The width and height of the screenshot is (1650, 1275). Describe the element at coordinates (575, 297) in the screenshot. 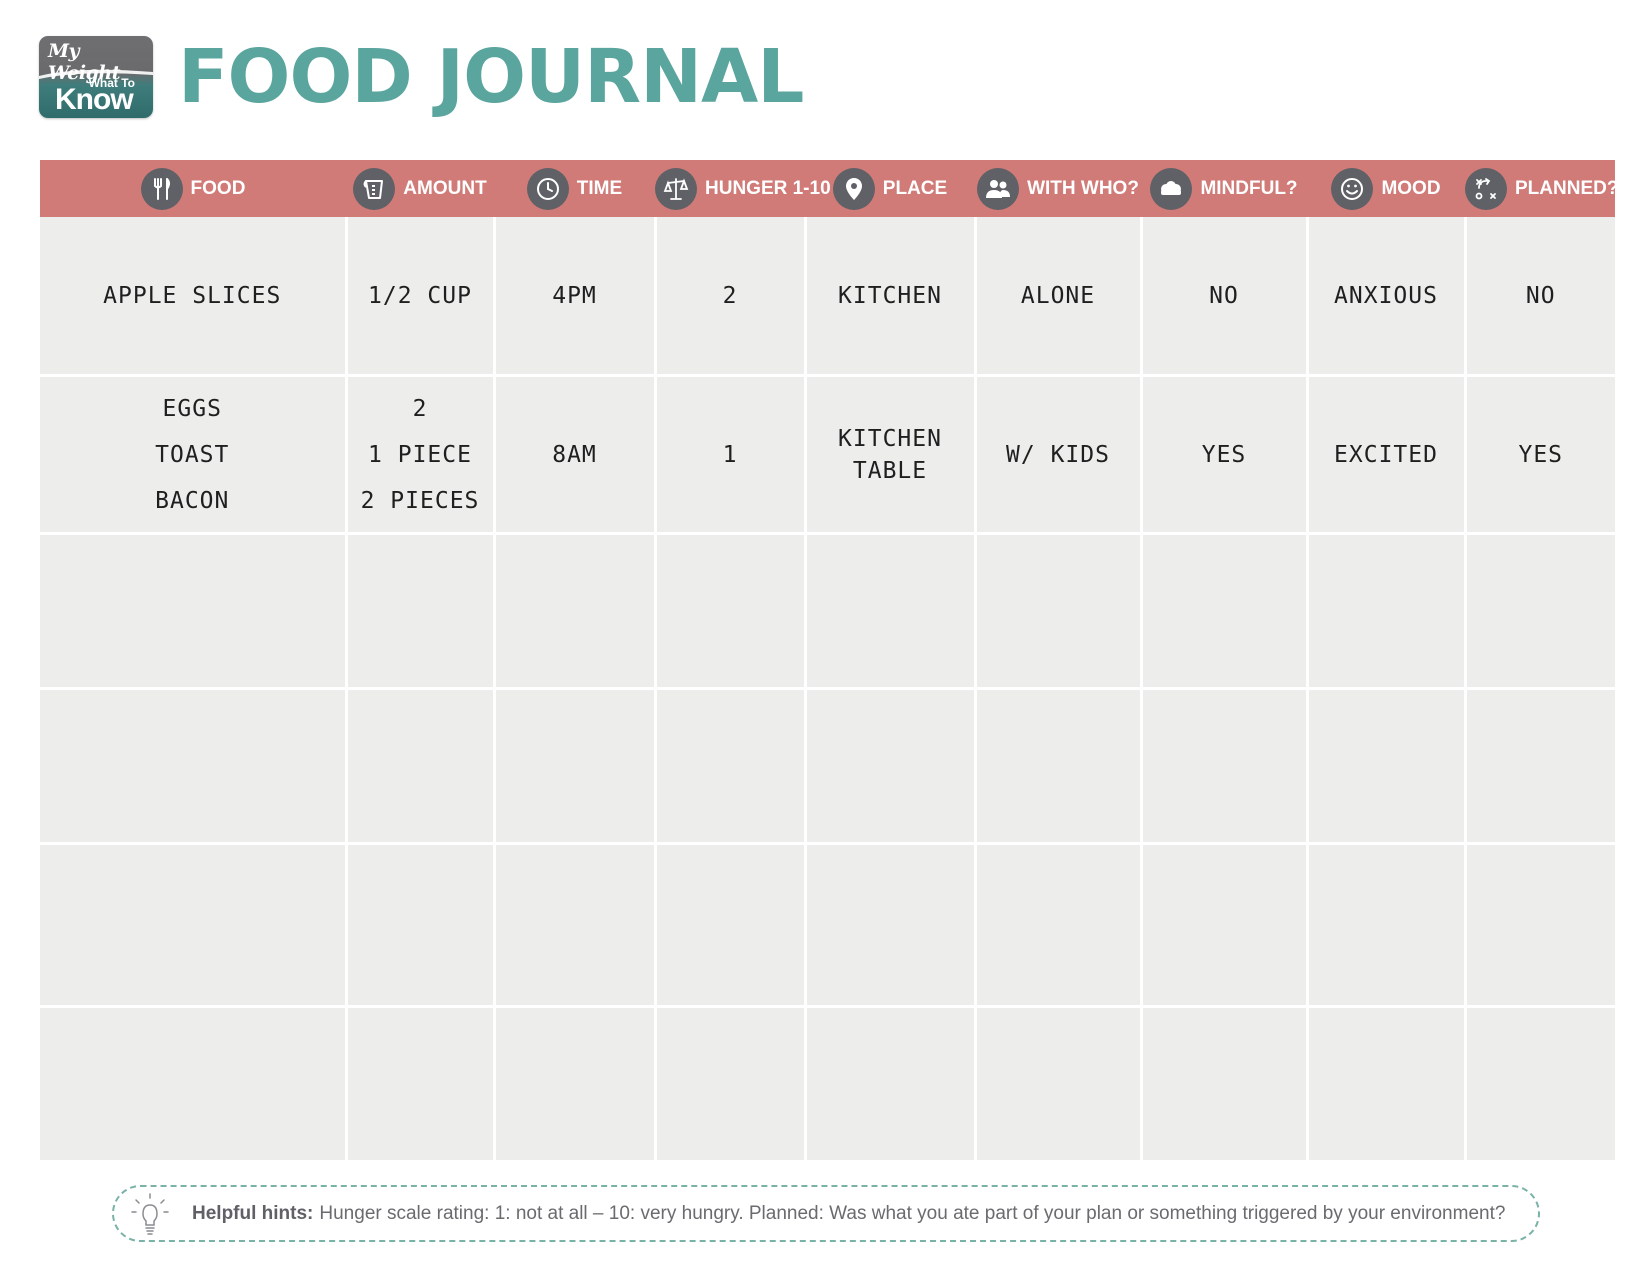

I see `cell-time: 4PM` at that location.